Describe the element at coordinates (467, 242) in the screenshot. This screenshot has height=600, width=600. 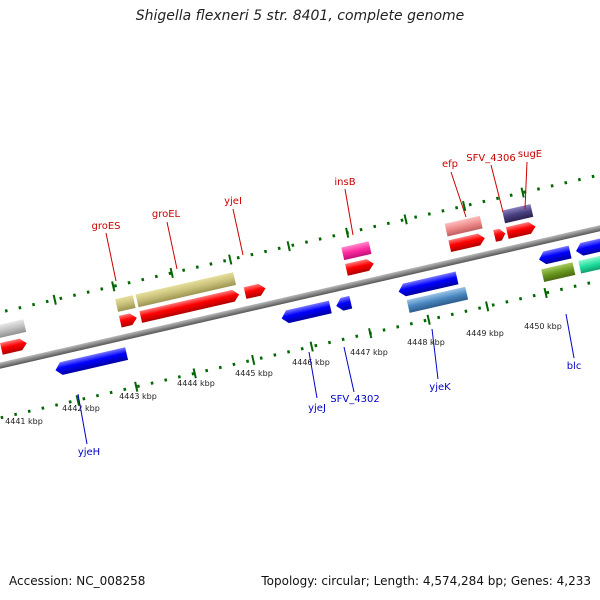
I see `efp-gene` at that location.